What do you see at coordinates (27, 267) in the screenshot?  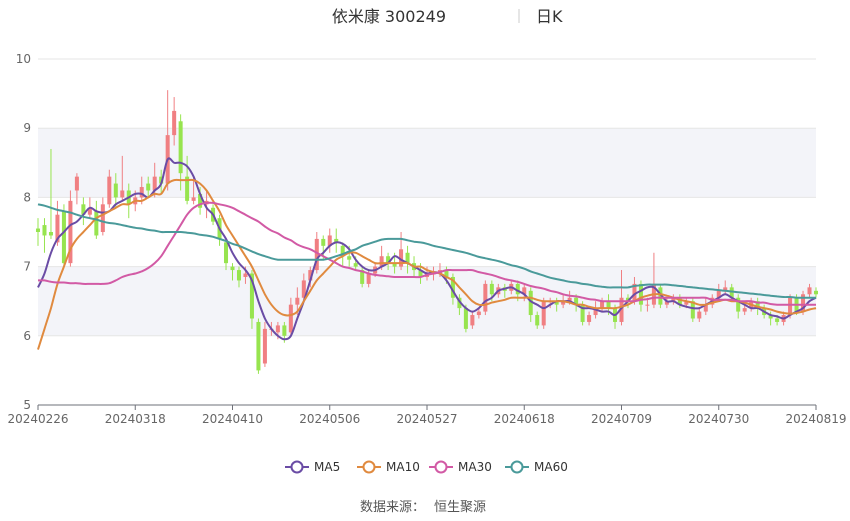 I see `y-tick-label: 7` at bounding box center [27, 267].